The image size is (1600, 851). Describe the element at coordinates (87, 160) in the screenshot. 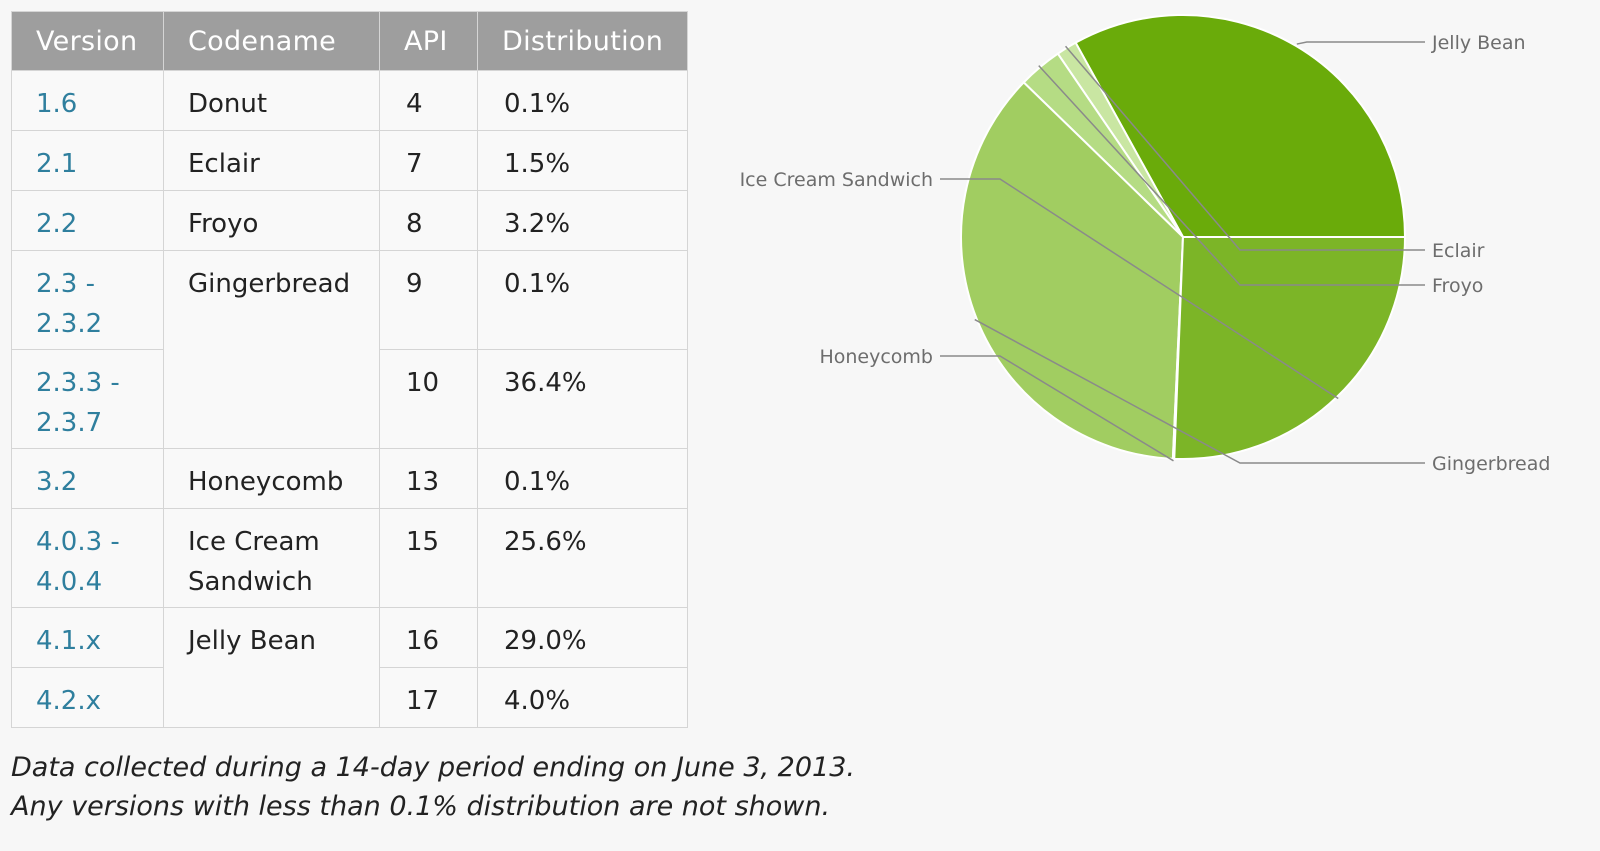

I see `version-cell: 2.1` at that location.